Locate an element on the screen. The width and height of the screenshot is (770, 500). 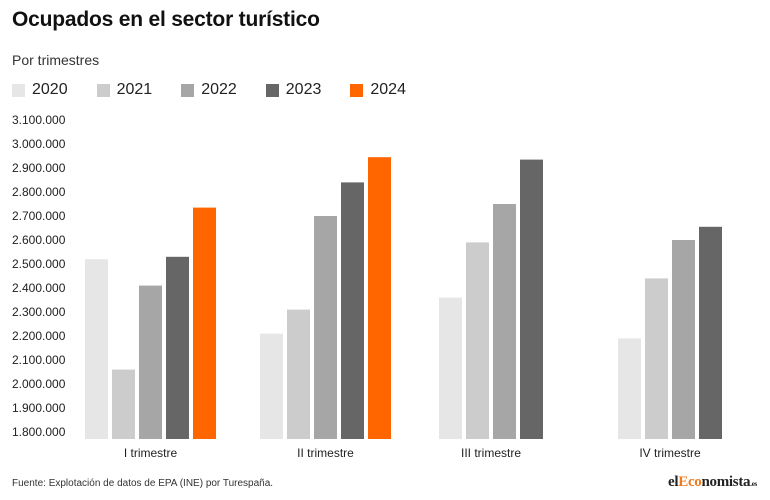
legend-label-4: 2024 is located at coordinates (388, 89).